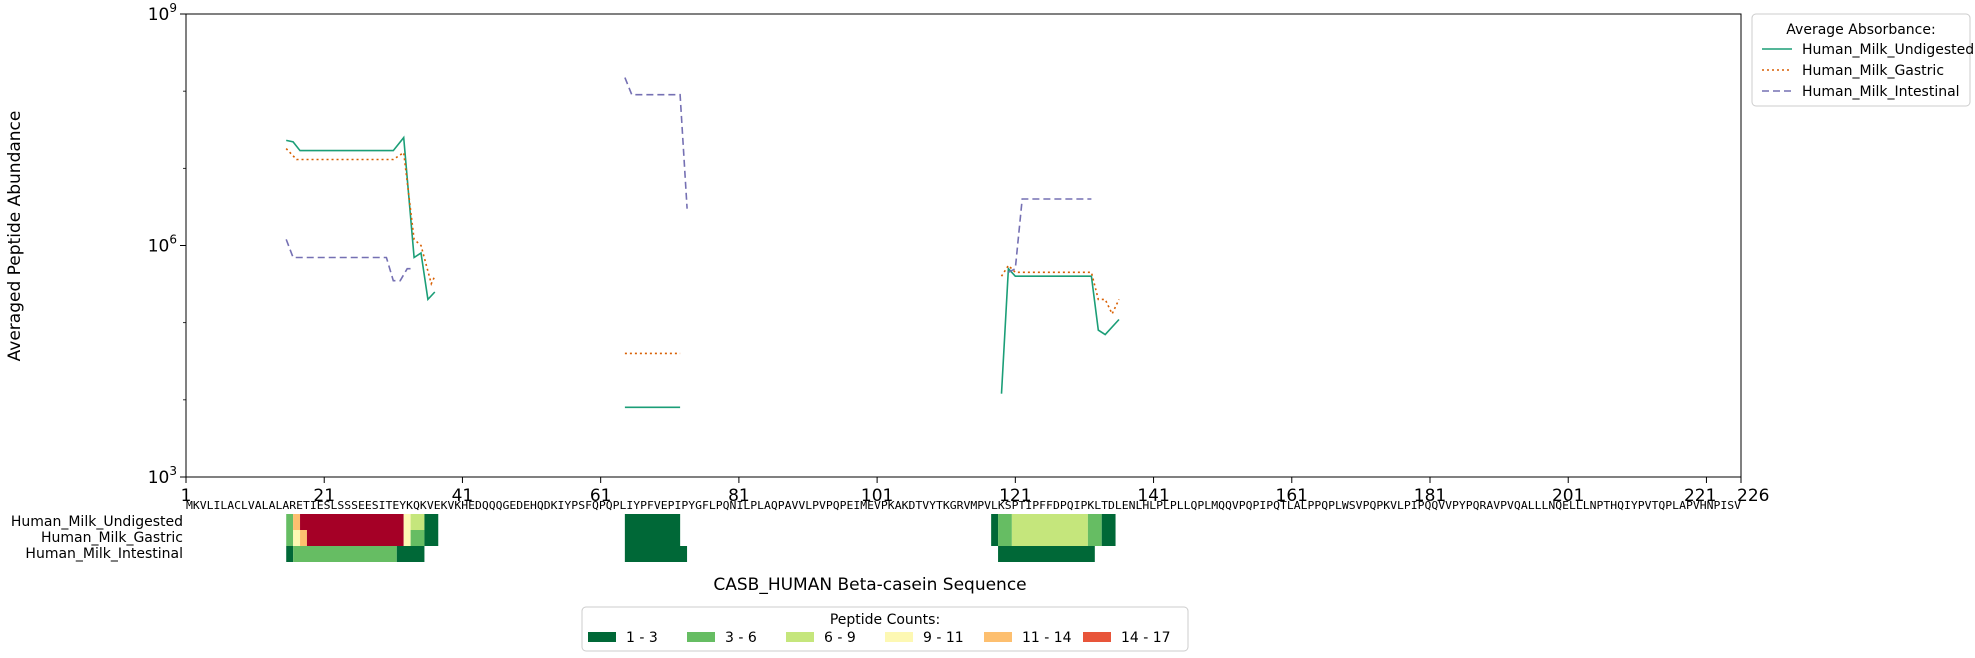 The height and width of the screenshot is (658, 1975). I want to click on count-legend-frame, so click(885, 629).